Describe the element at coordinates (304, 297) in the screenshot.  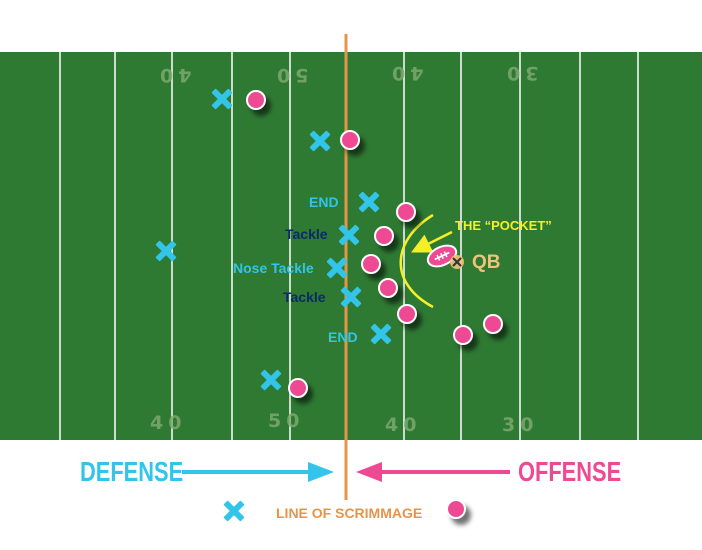
I see `tackle-bottom-label: Tackle` at that location.